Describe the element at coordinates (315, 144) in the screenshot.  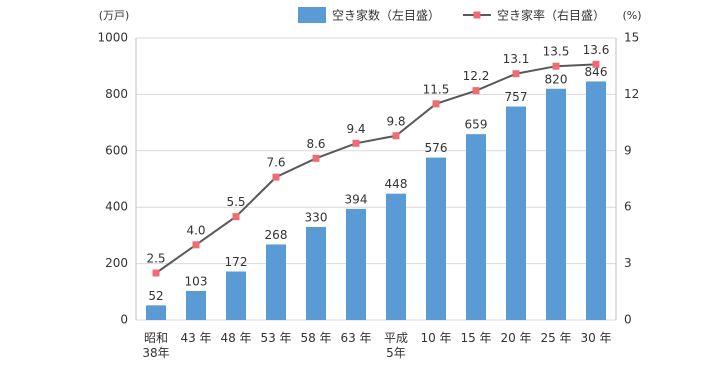
I see `line-value-label: 8.6` at that location.